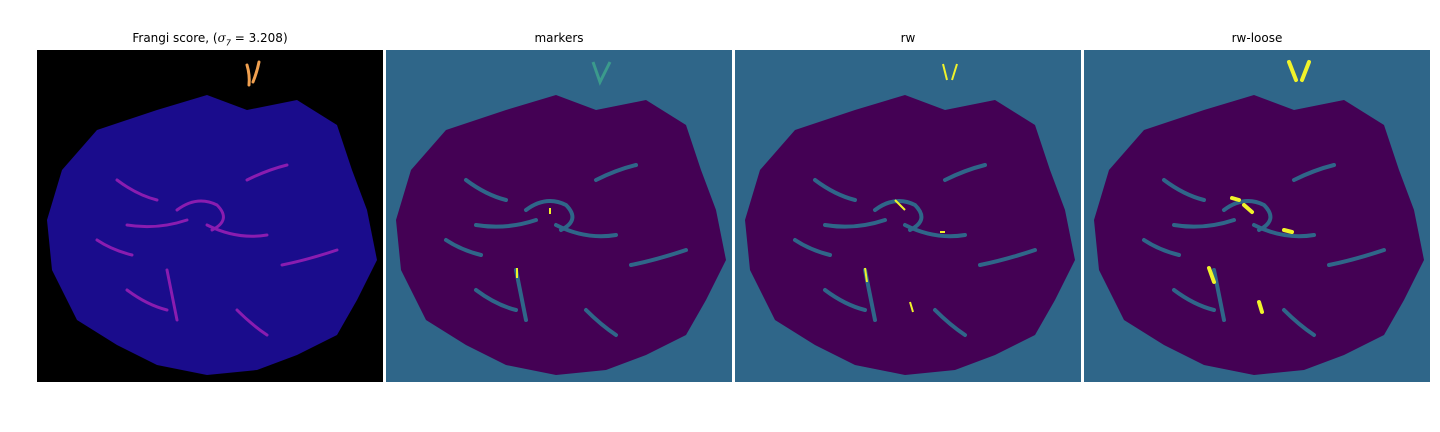 Image resolution: width=1440 pixels, height=432 pixels. Describe the element at coordinates (217, 250) in the screenshot. I see `frangi-vessels` at that location.